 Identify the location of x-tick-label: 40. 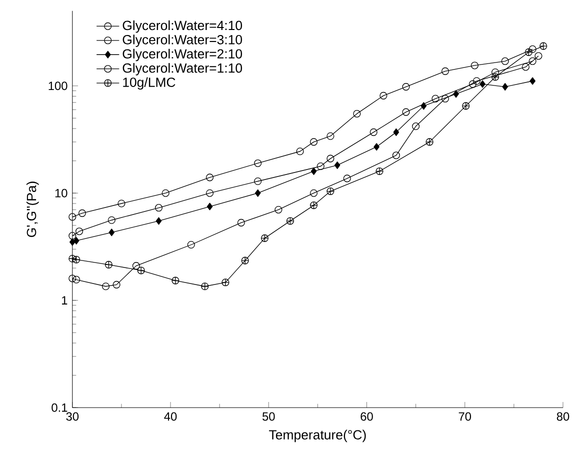
(170, 416).